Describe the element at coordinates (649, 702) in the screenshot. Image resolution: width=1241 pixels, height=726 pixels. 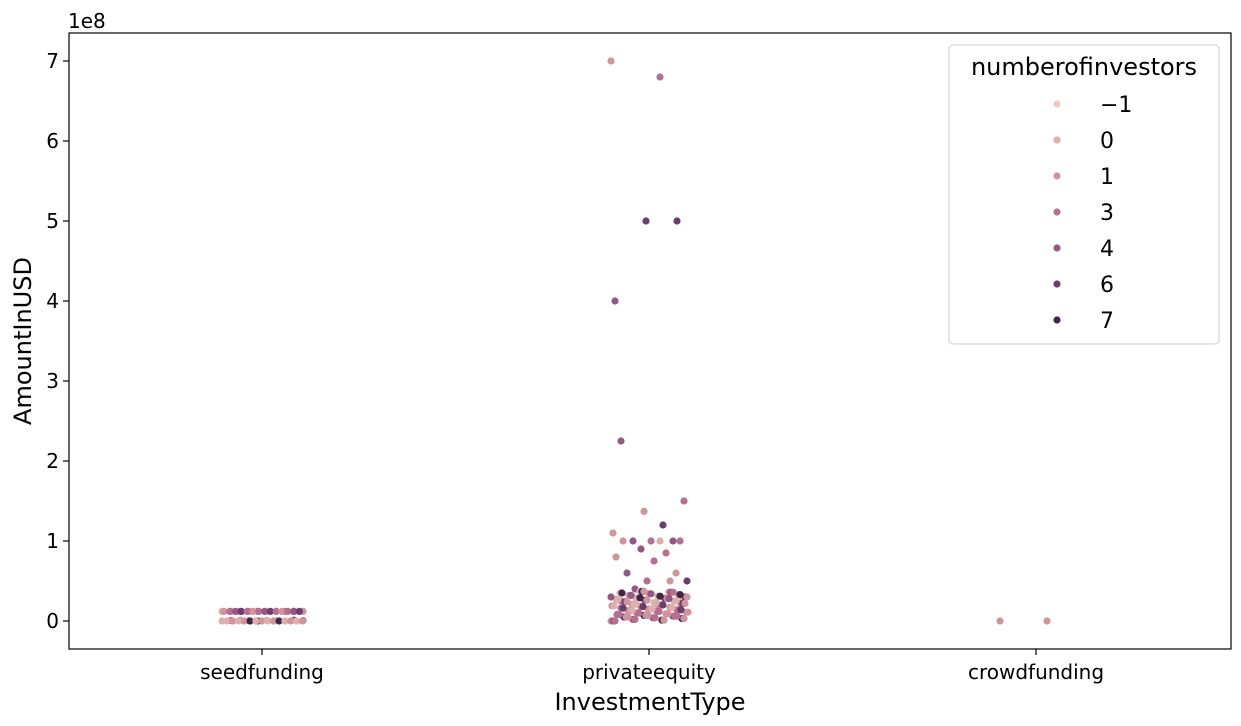
I see `x-axis-label: InvestmentType` at that location.